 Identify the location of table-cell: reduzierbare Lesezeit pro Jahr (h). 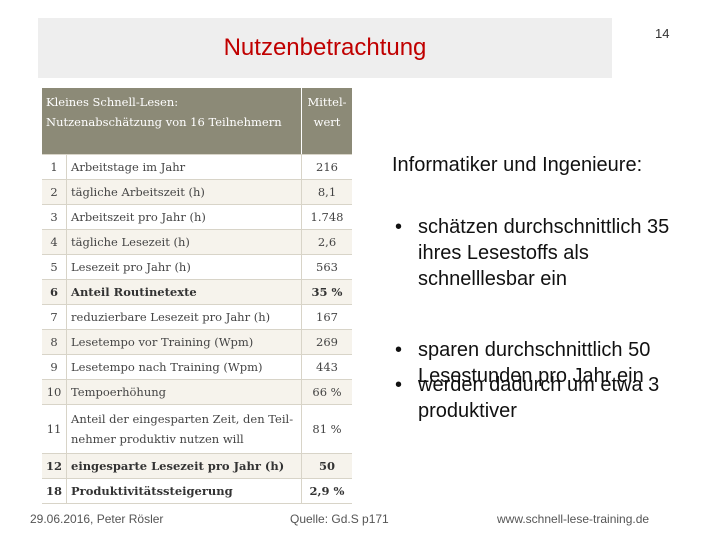
(184, 317).